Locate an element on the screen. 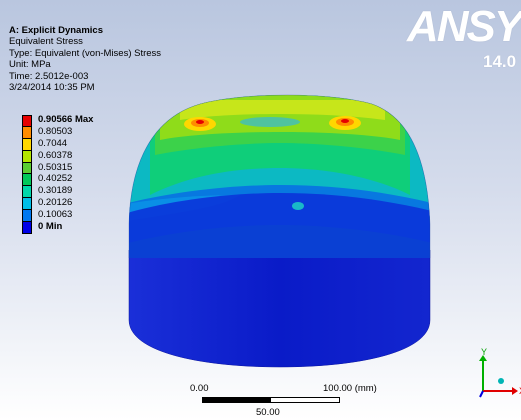 The height and width of the screenshot is (420, 521). legend-row: 0.40252 is located at coordinates (85, 180).